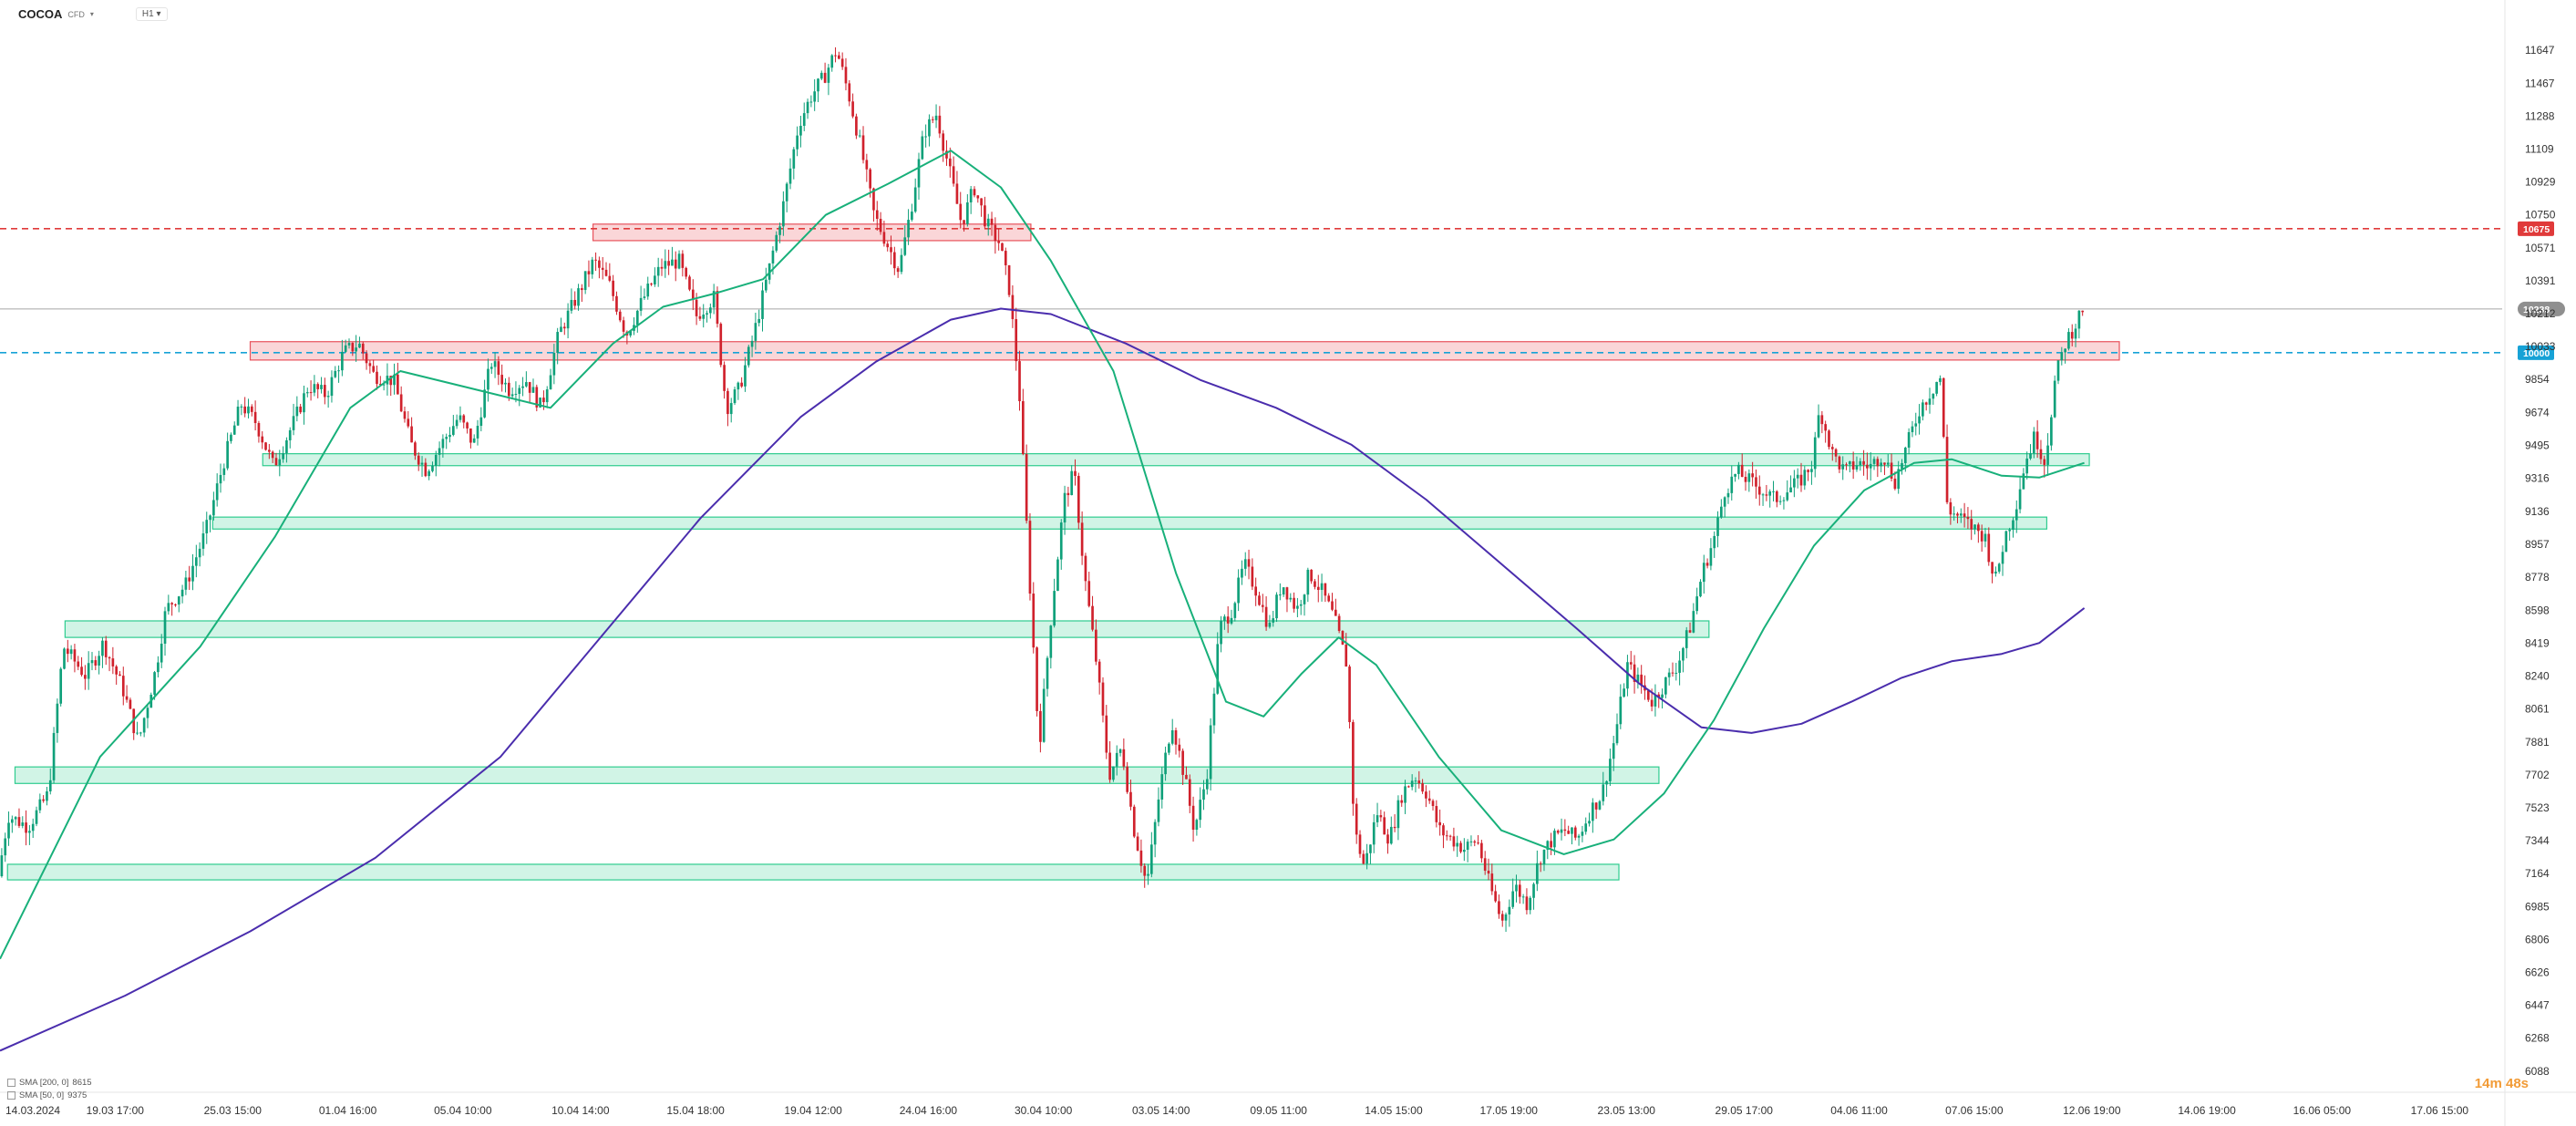  What do you see at coordinates (151, 14) in the screenshot?
I see `timeframe-selector: H1 ▾` at bounding box center [151, 14].